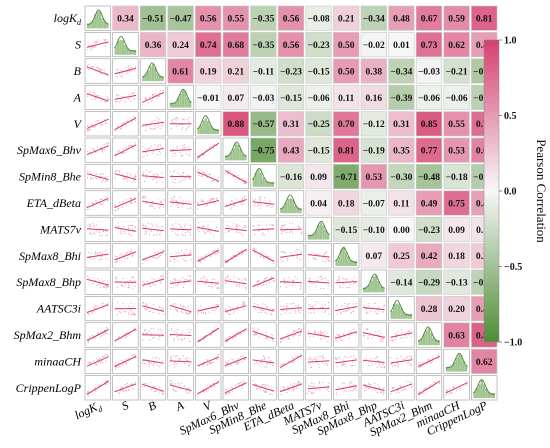 The height and width of the screenshot is (448, 550). I want to click on y-axis-label: CrippenLogP, so click(49, 388).